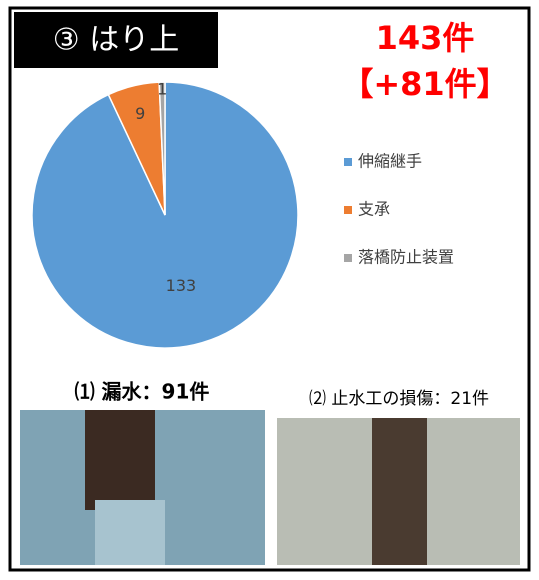 The height and width of the screenshot is (580, 539). What do you see at coordinates (142, 392) in the screenshot?
I see `photo-caption: ⑴ 漏水：91件` at bounding box center [142, 392].